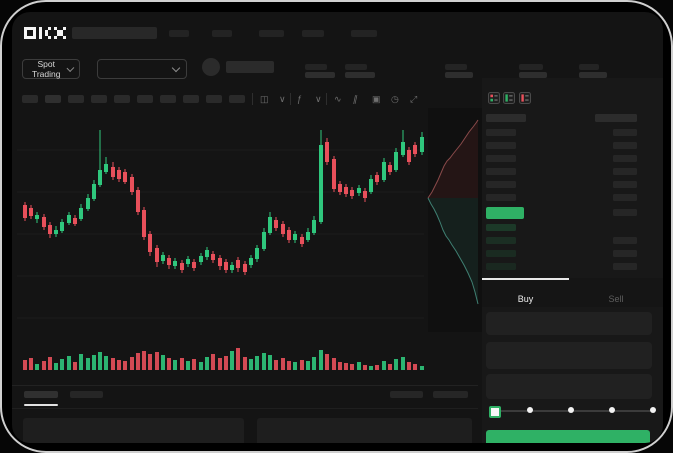 The image size is (673, 453). I want to click on tab-buy-label: Buy, so click(525, 299).